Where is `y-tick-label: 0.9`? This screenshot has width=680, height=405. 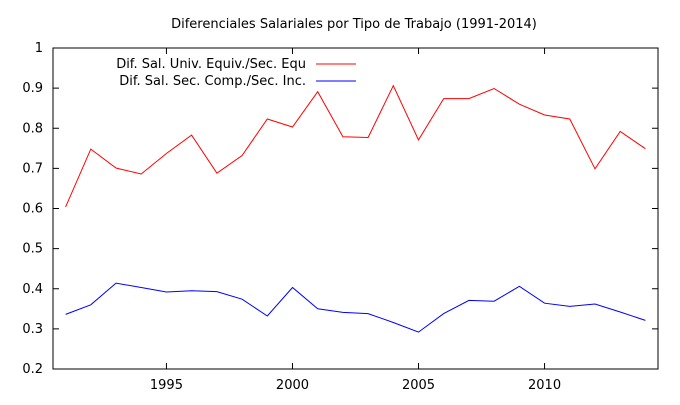
y-tick-label: 0.9 is located at coordinates (32, 88).